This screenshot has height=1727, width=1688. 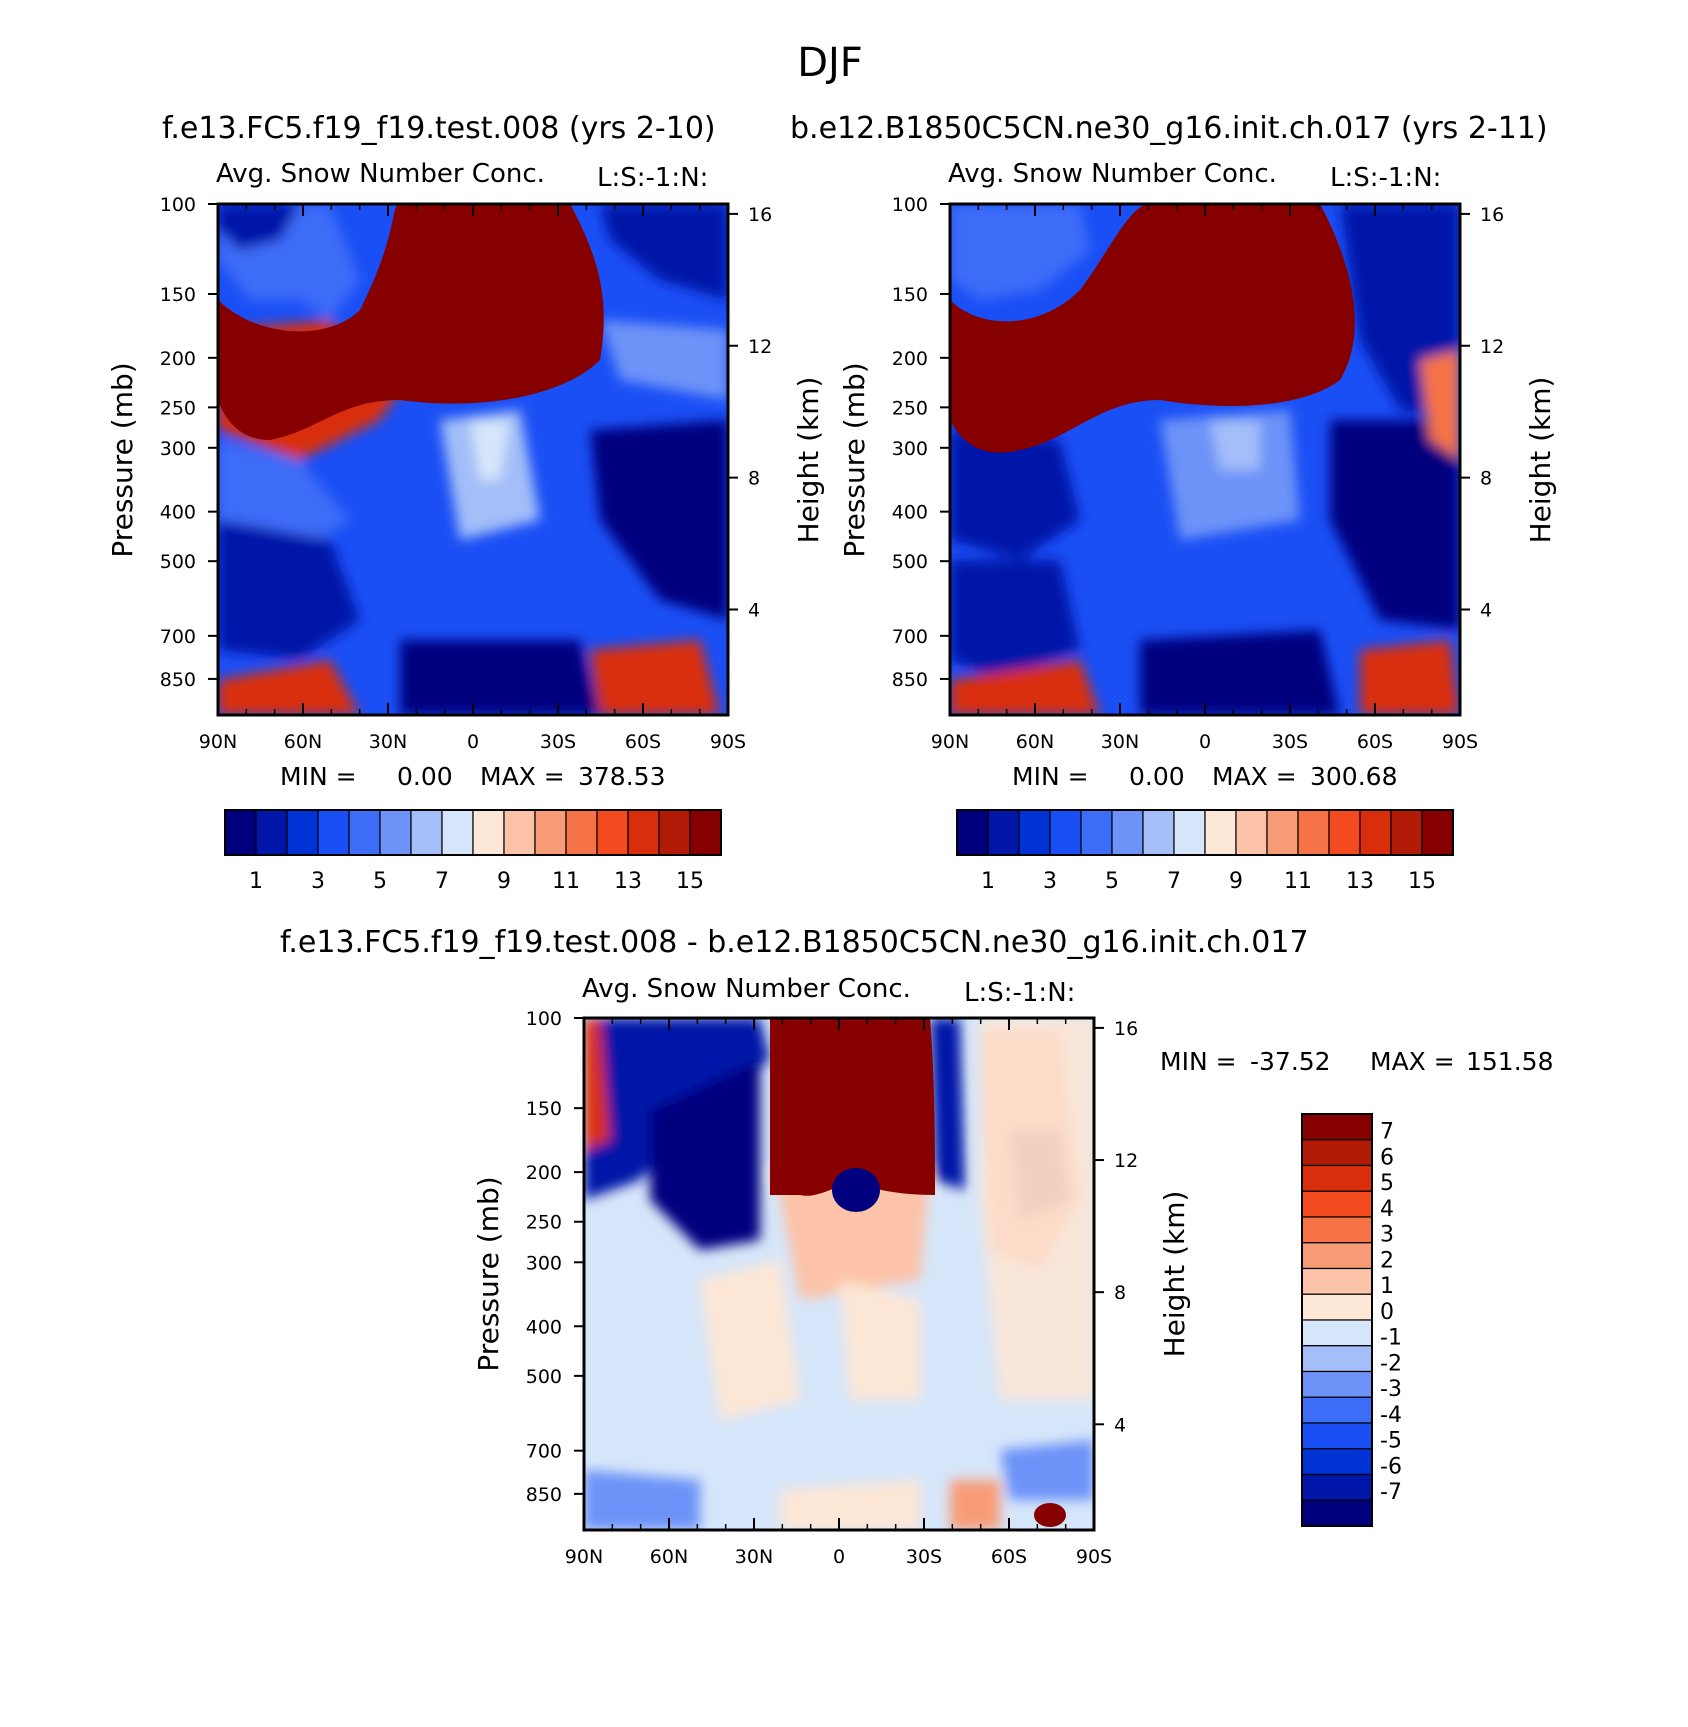 I want to click on x-tick-label: 30S, so click(x=1290, y=742).